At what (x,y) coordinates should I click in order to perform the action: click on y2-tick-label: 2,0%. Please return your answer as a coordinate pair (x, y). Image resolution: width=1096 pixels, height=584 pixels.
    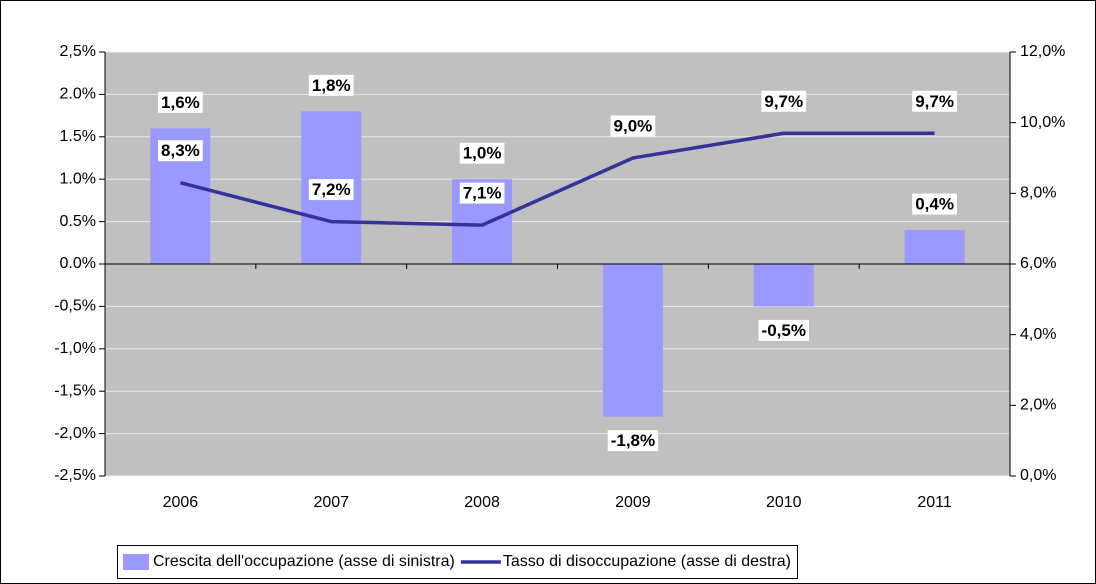
    Looking at the image, I should click on (1038, 405).